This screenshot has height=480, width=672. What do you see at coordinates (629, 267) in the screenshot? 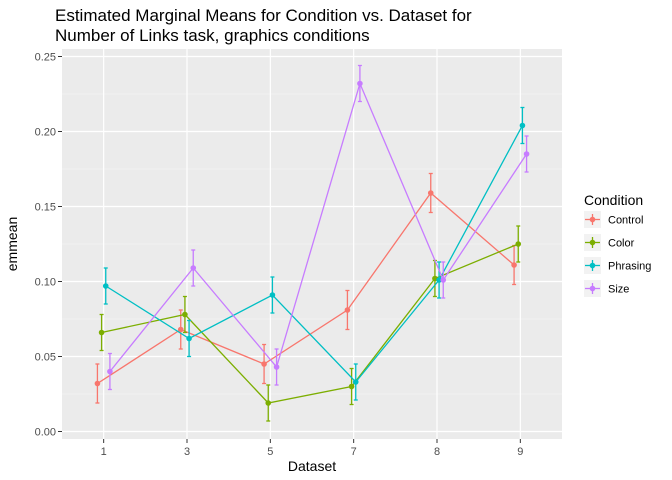
I see `legend-label: Phrasing` at bounding box center [629, 267].